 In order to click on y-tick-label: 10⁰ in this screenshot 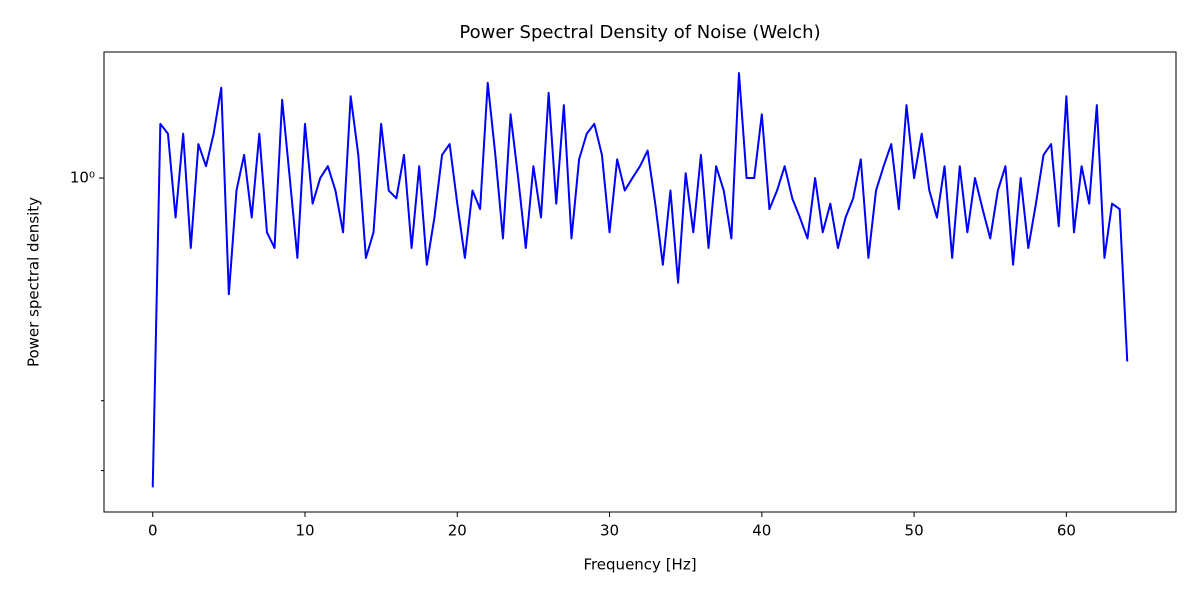, I will do `click(82, 178)`.